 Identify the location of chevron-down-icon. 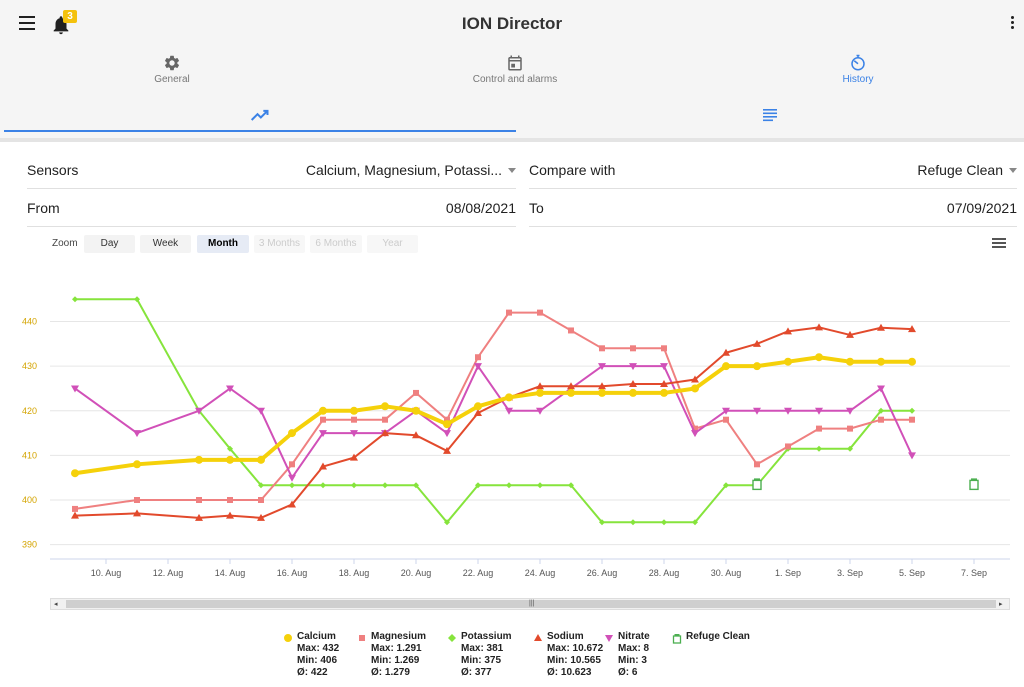
(1013, 170).